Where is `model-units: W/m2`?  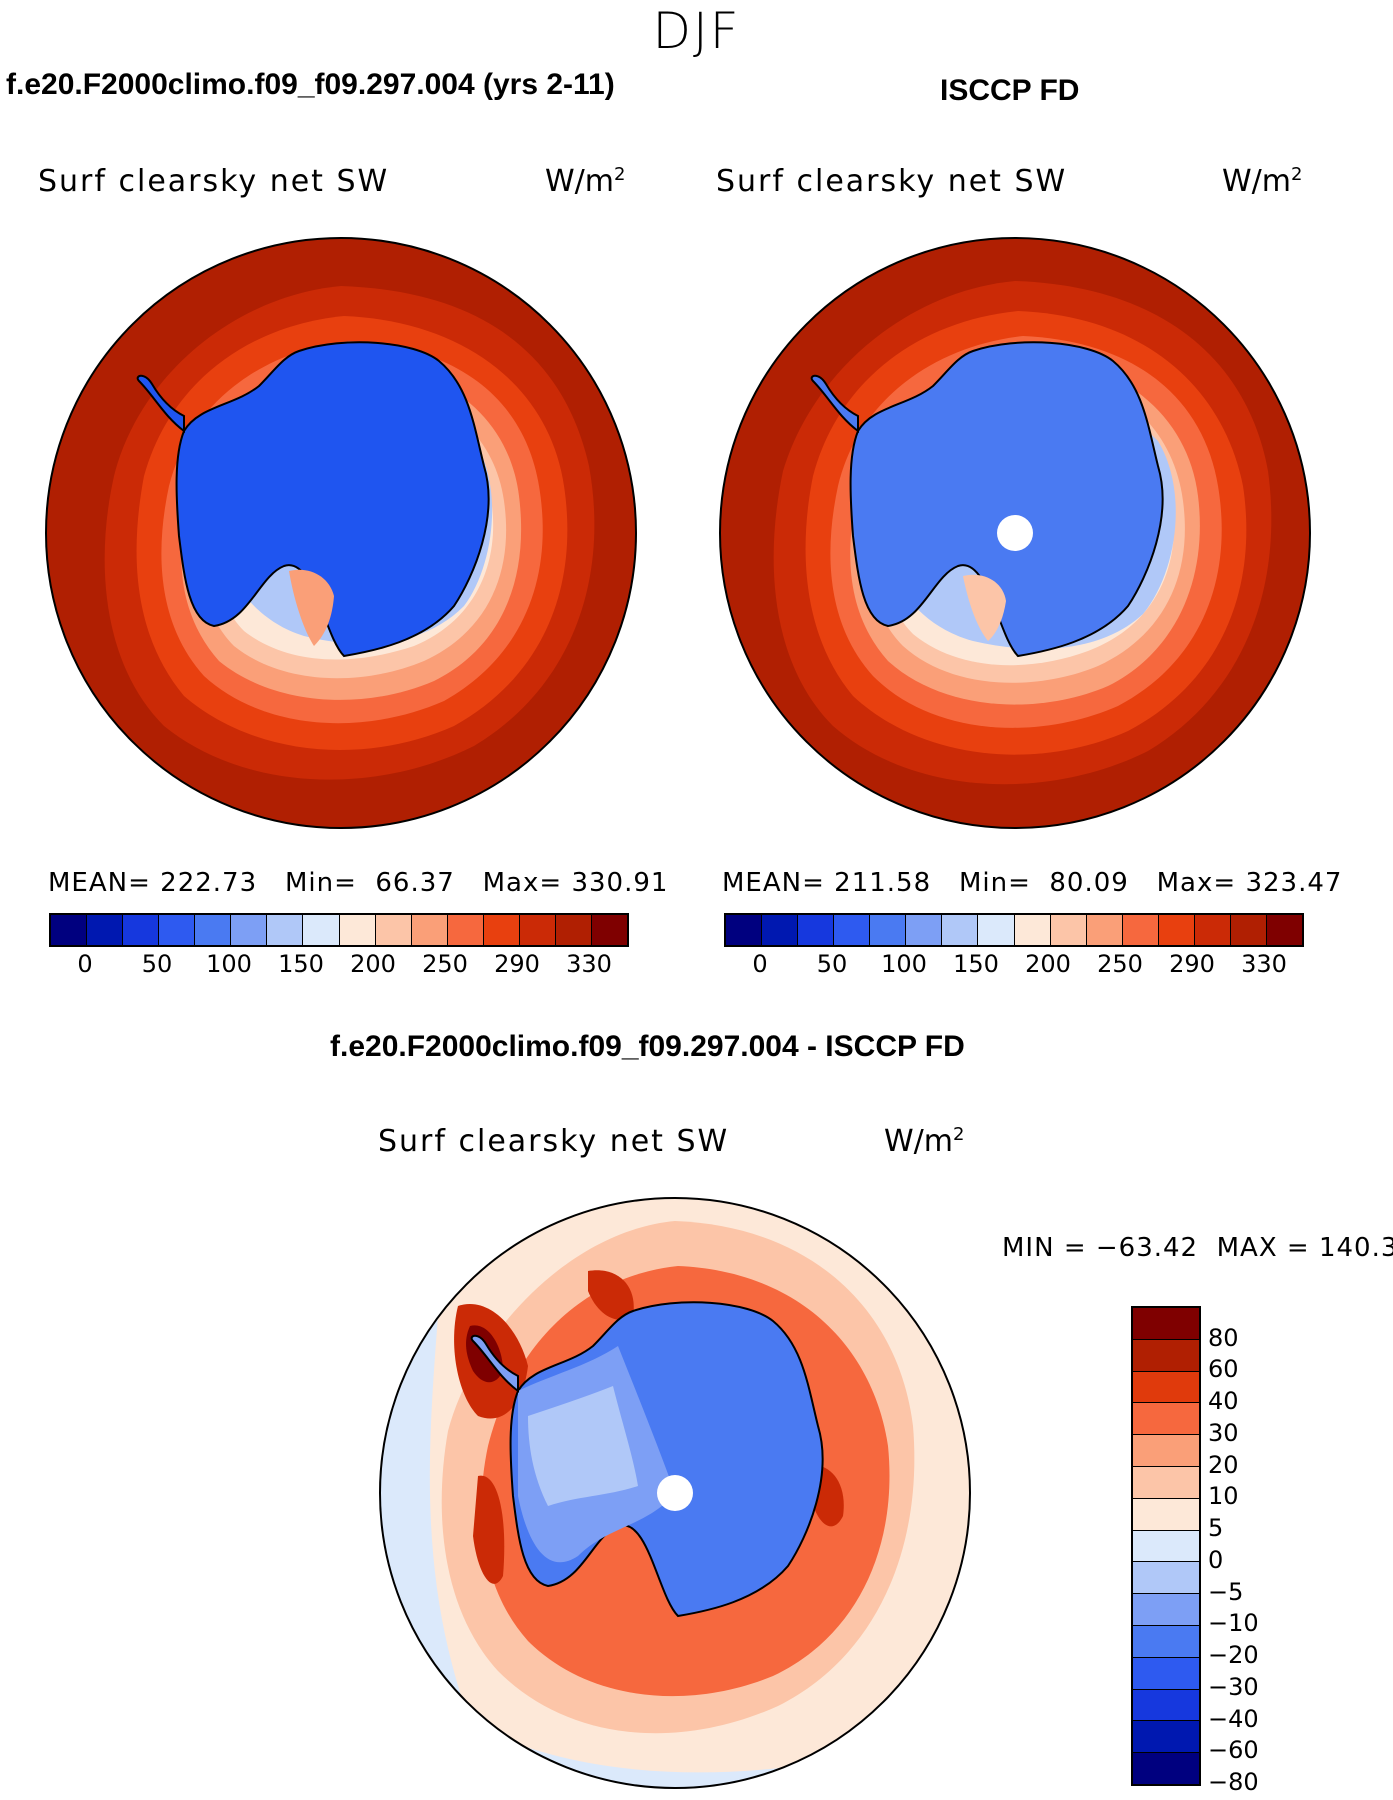
model-units: W/m2 is located at coordinates (585, 181).